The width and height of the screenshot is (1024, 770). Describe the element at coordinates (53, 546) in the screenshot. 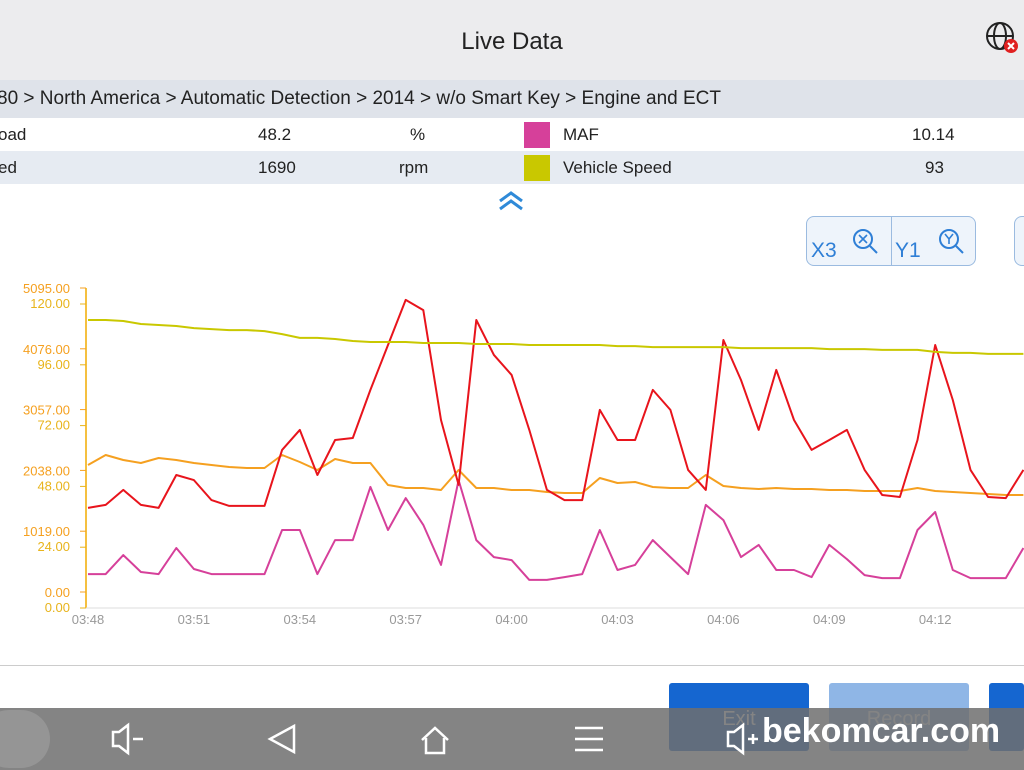

I see `y-tick-label: 24.00` at that location.